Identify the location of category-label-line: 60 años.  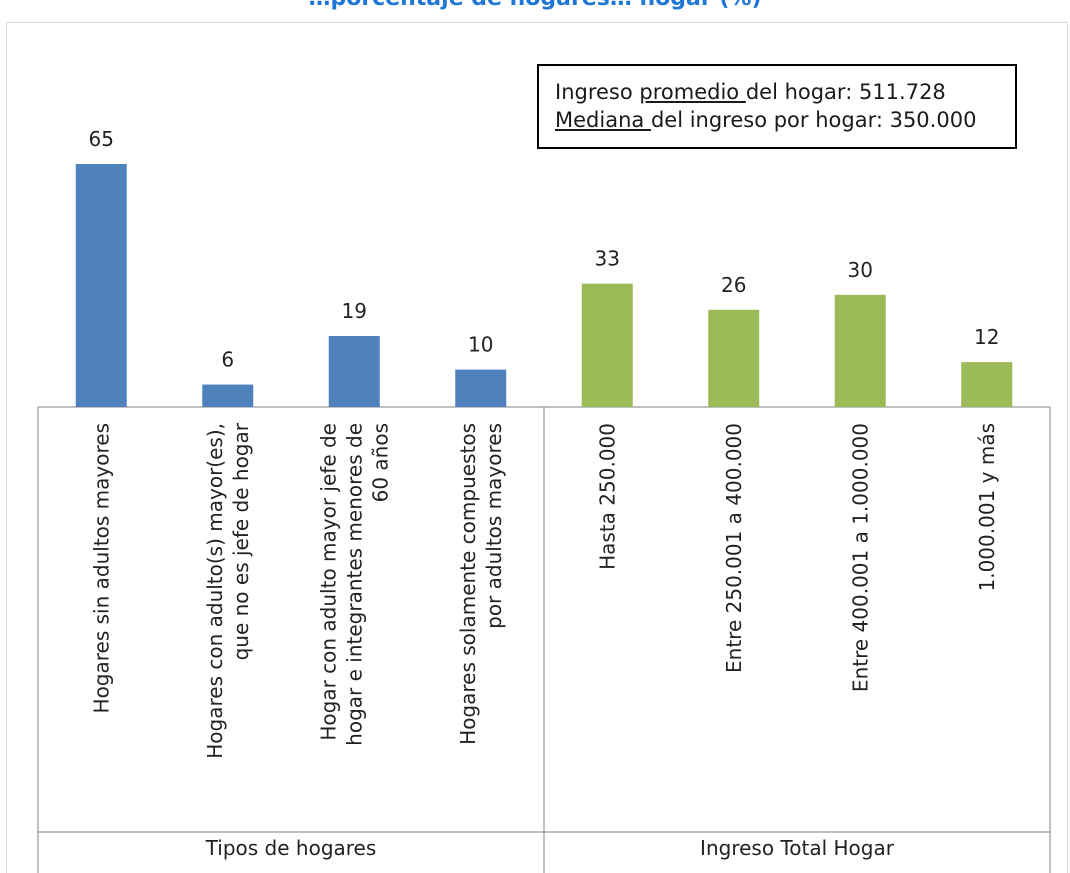
(380, 462).